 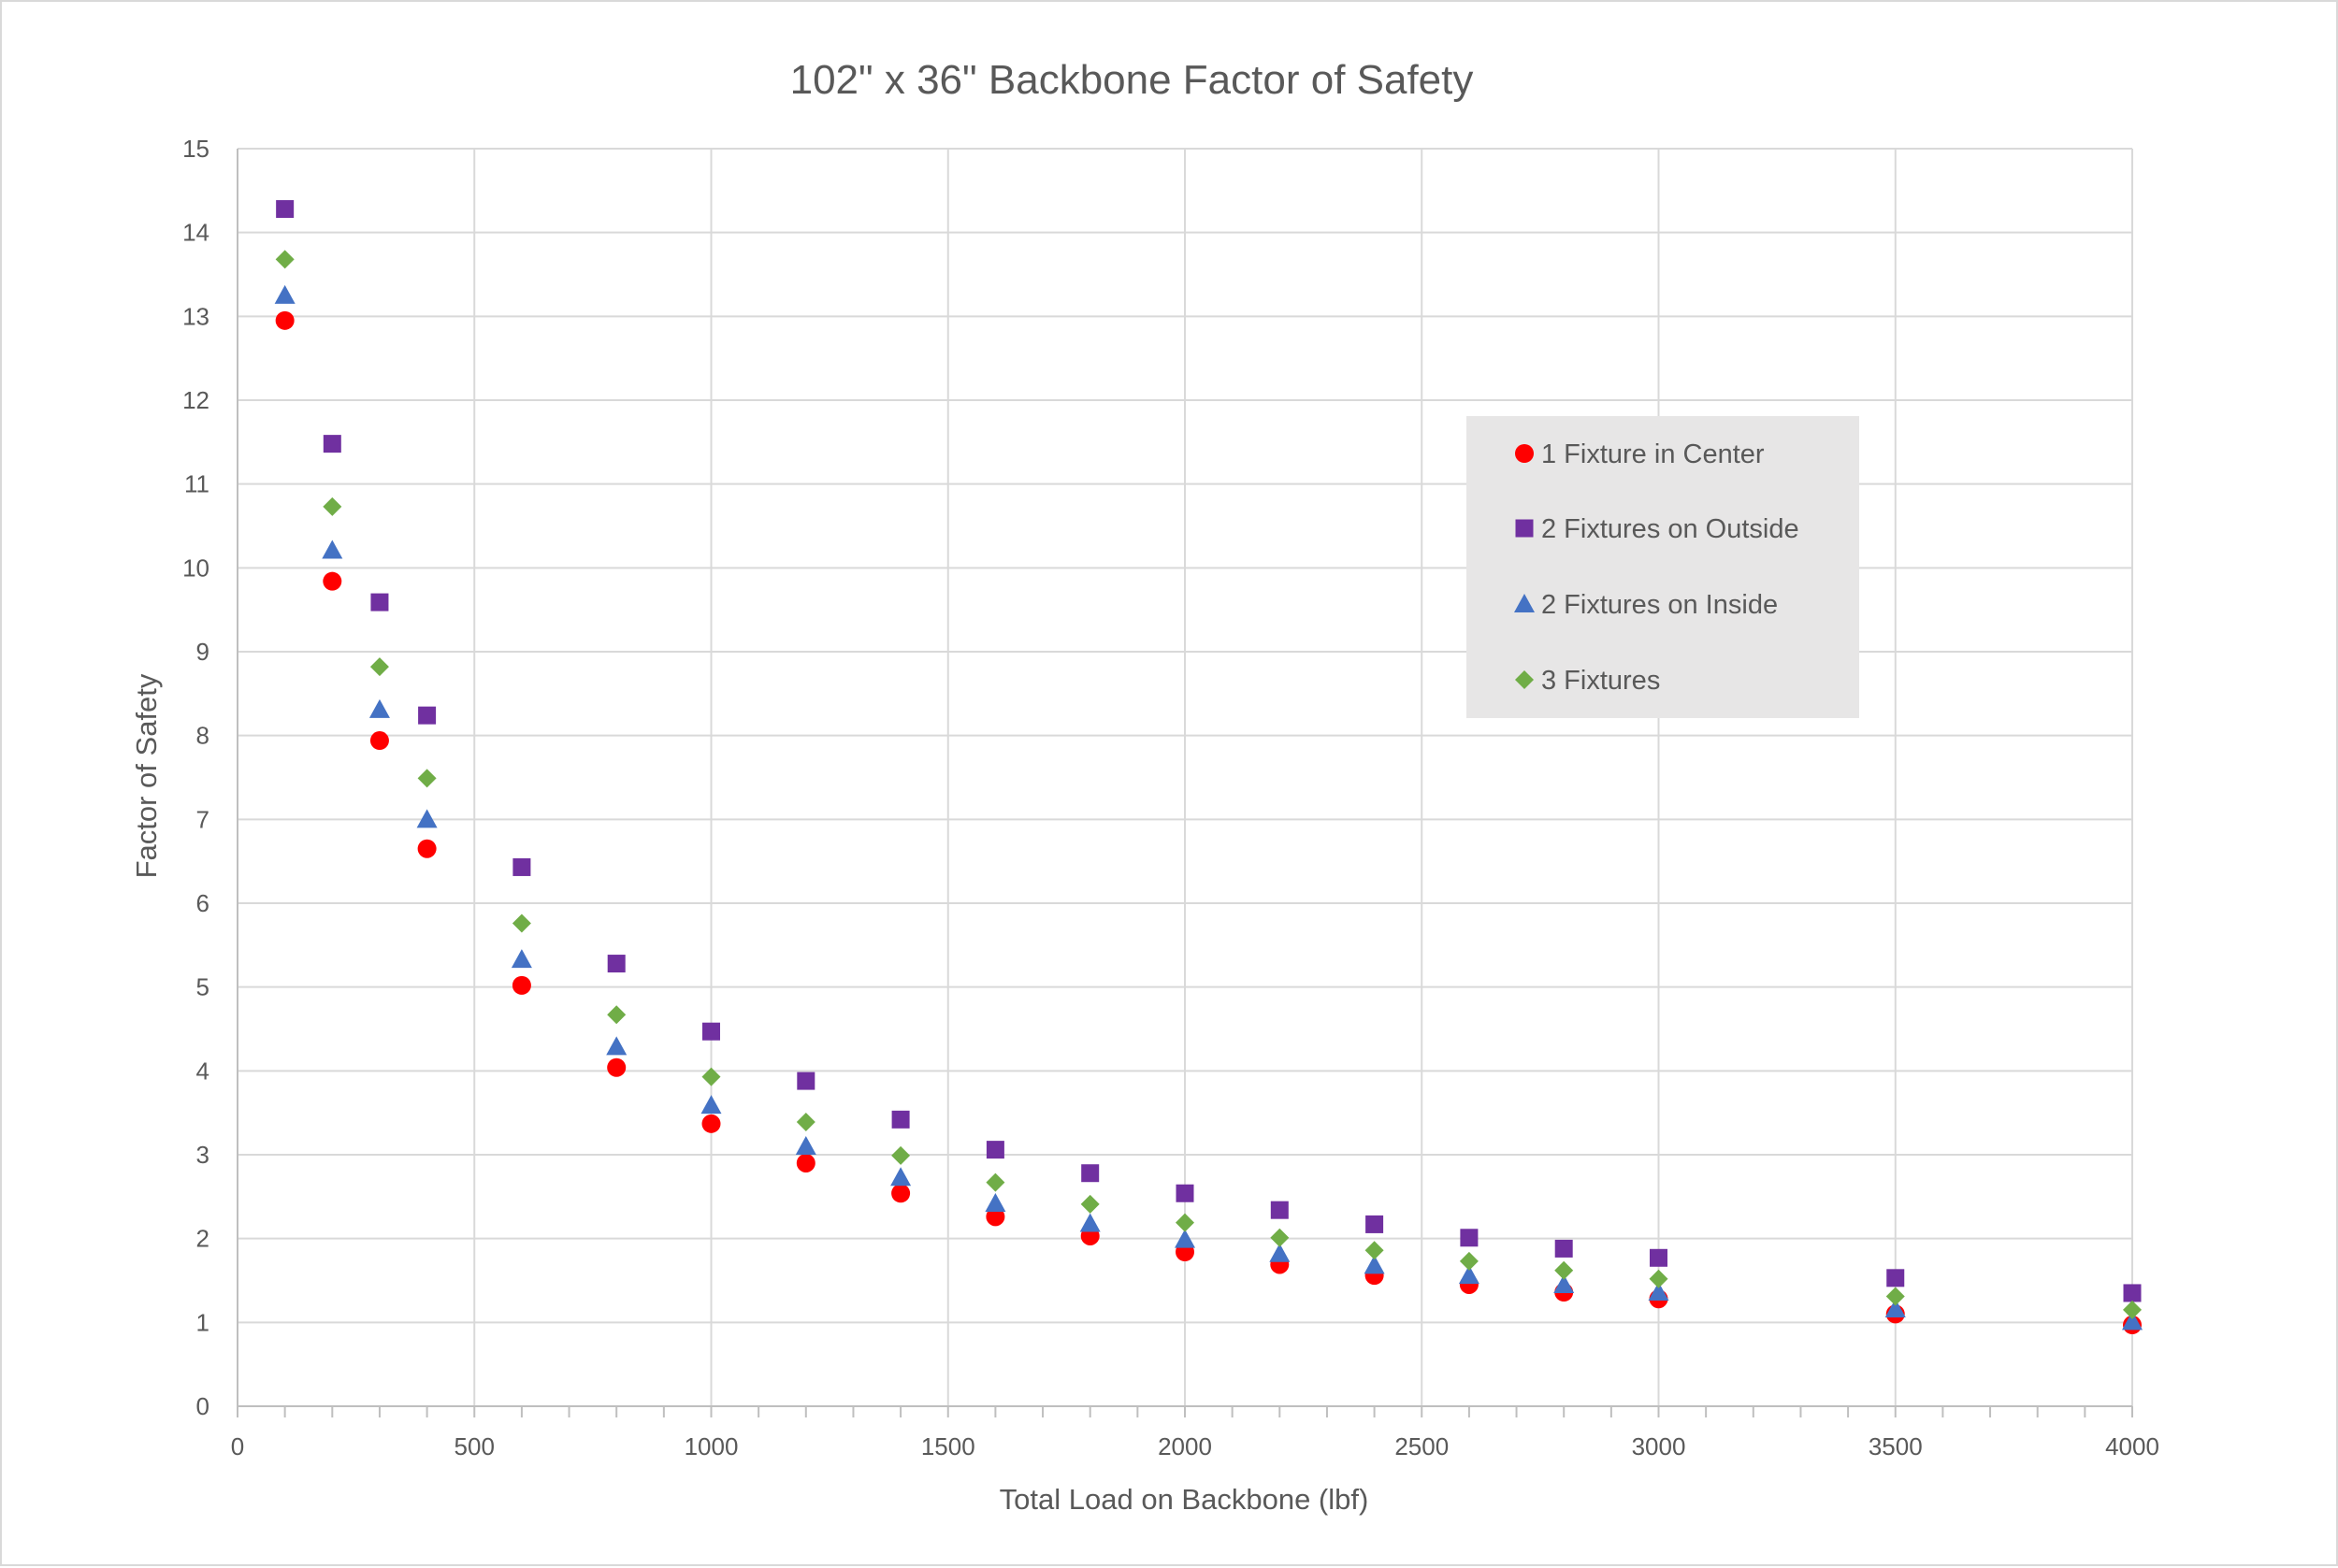 What do you see at coordinates (1653, 454) in the screenshot?
I see `legend-label: 1 Fixture in Center` at bounding box center [1653, 454].